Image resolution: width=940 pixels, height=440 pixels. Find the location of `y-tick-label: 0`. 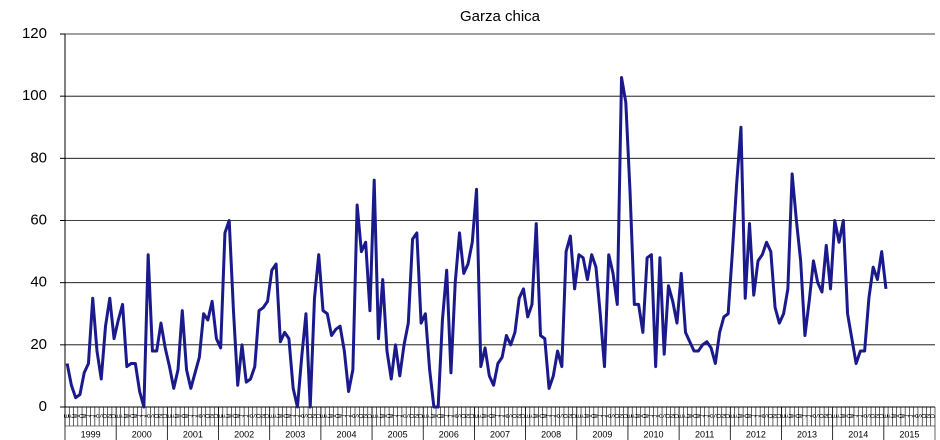

y-tick-label: 0 is located at coordinates (43, 406).